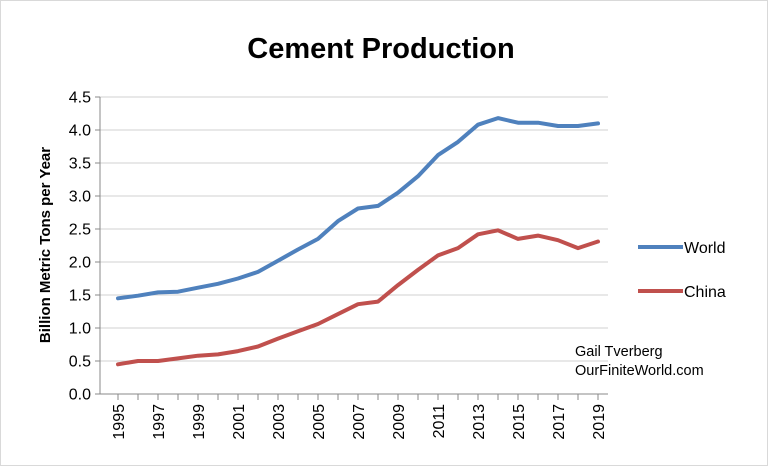 The image size is (768, 471). Describe the element at coordinates (80, 164) in the screenshot. I see `y-tick-label: 3.5` at that location.